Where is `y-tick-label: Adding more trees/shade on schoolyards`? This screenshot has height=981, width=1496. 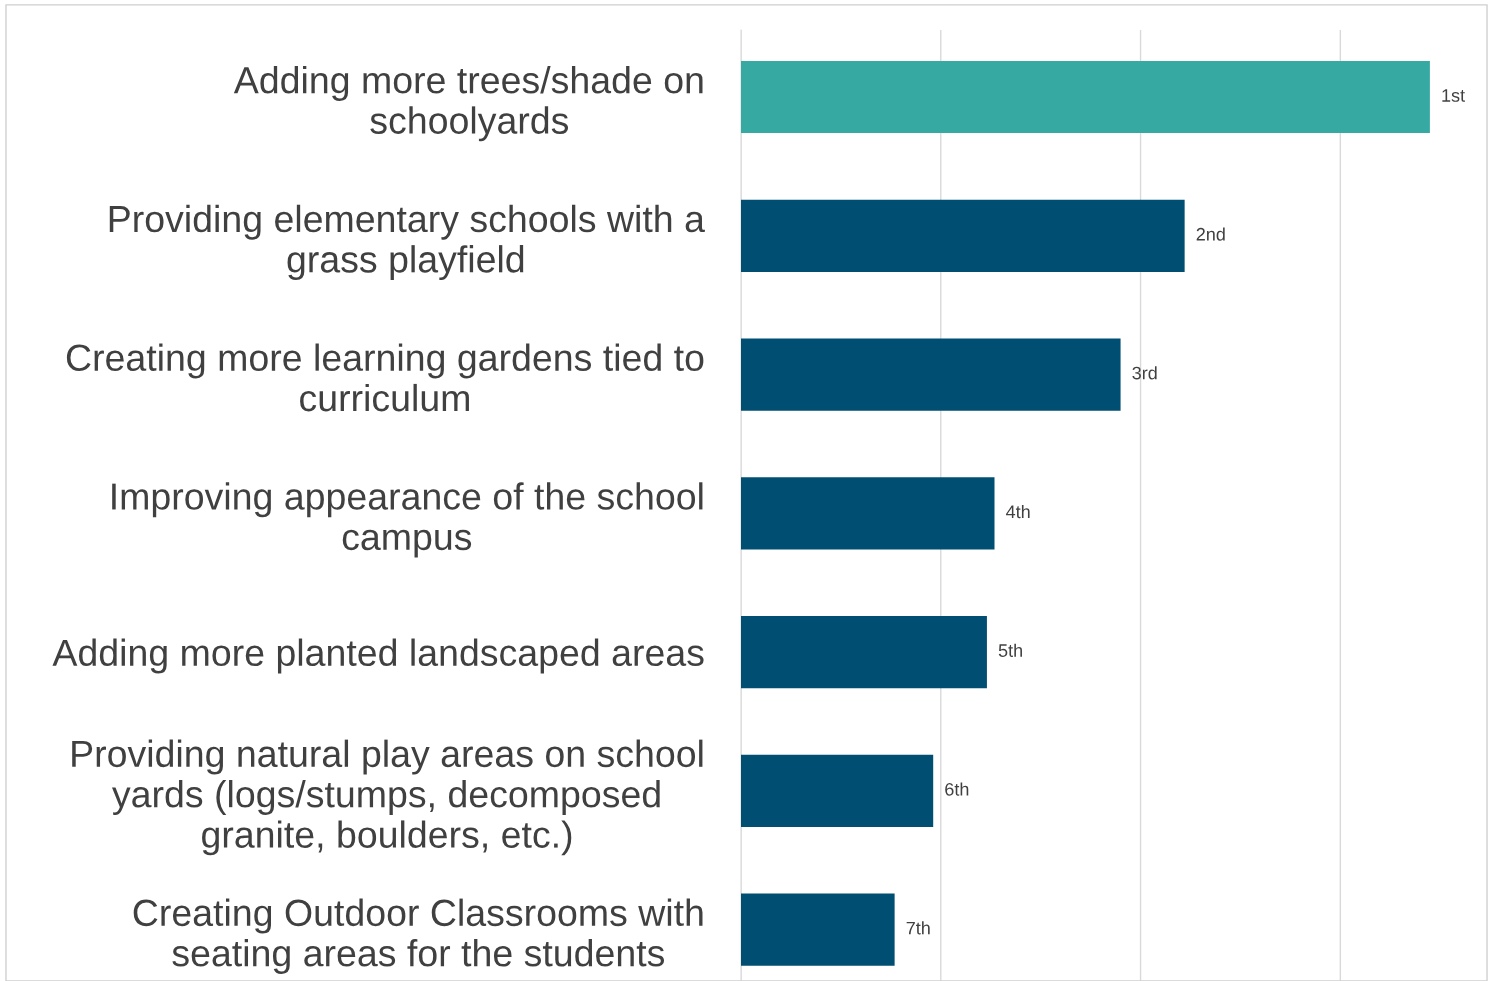
y-tick-label: Adding more trees/shade on schoolyards is located at coordinates (468, 103).